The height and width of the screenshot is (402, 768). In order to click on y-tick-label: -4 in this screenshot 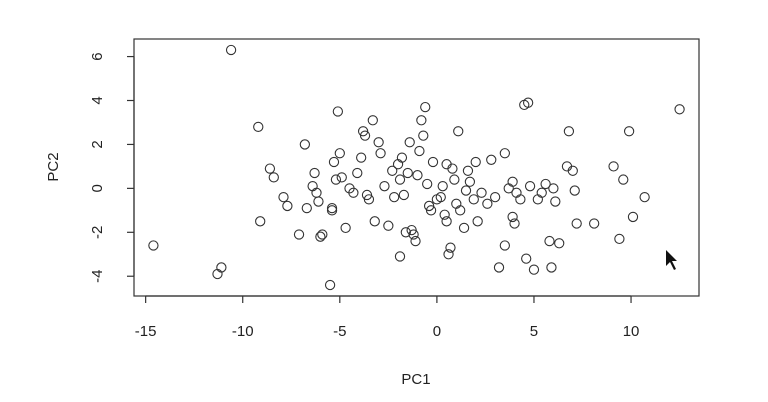, I will do `click(97, 276)`.